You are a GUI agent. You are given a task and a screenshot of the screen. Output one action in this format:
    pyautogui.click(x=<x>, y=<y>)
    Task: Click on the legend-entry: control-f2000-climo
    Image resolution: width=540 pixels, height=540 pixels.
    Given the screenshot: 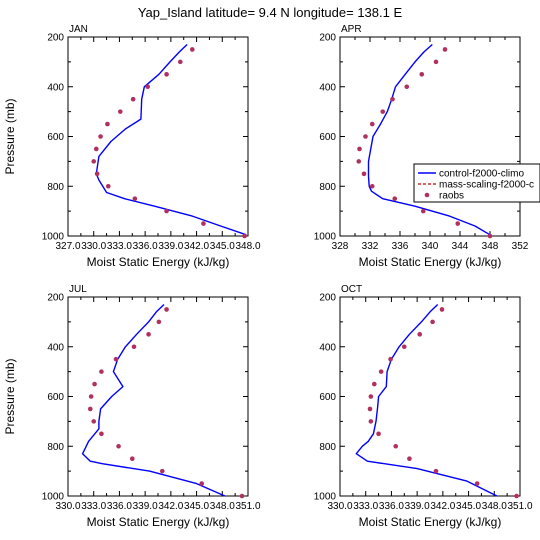 What is the action you would take?
    pyautogui.click(x=471, y=174)
    